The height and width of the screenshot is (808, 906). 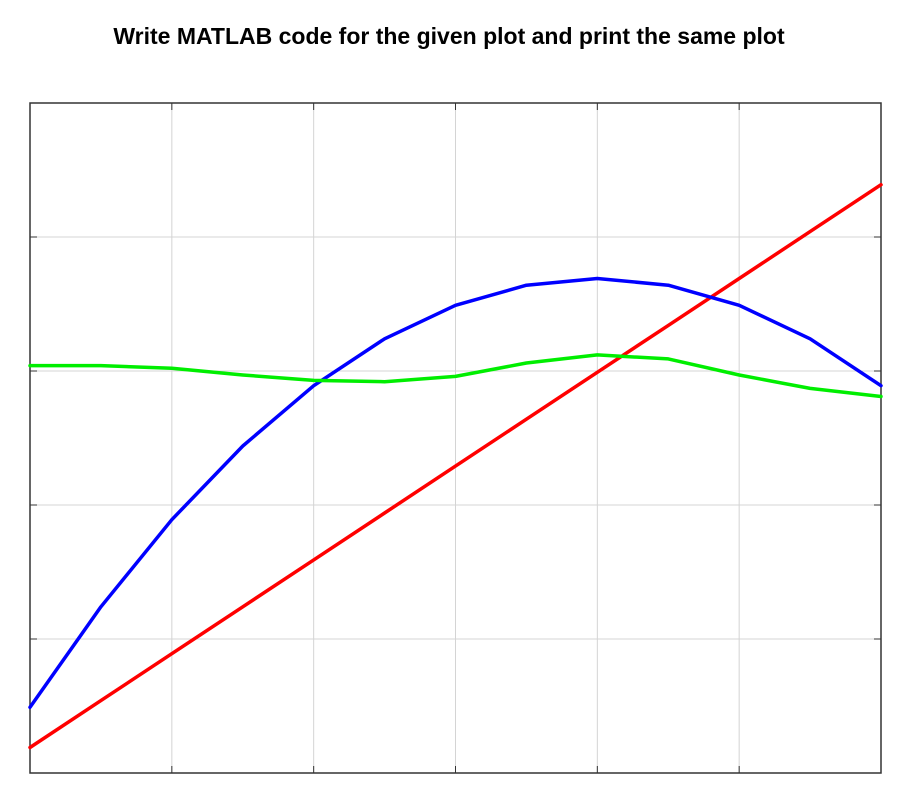 I want to click on line-series, so click(x=455, y=376).